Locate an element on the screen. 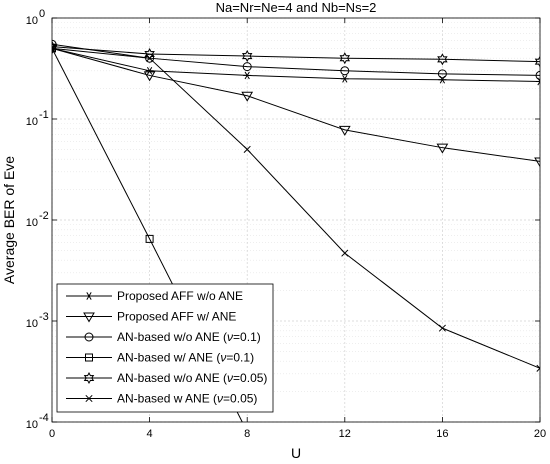  legend-item: AN-based w/ ANE (ν=0.1) is located at coordinates (160, 358).